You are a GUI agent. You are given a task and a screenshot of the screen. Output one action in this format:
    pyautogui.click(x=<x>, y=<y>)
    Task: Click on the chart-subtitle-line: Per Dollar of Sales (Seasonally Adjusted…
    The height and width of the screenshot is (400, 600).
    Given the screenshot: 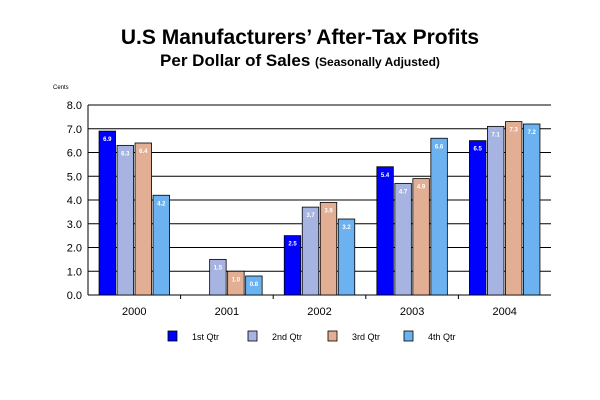 What is the action you would take?
    pyautogui.click(x=300, y=61)
    